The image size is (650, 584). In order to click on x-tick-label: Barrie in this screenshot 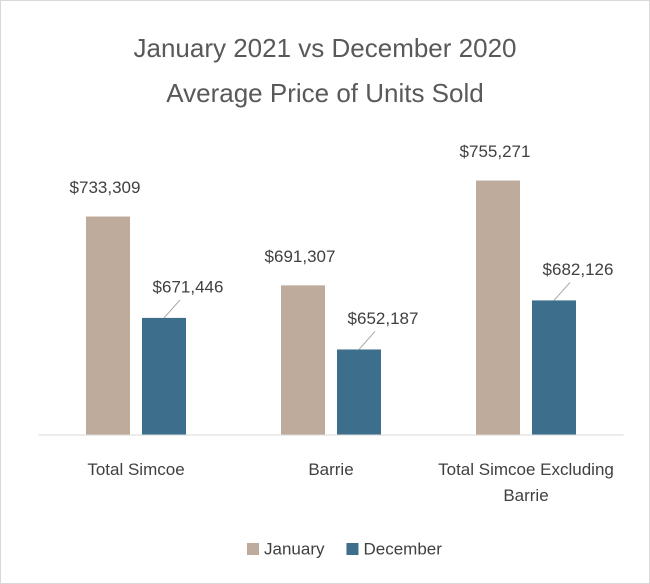, I will do `click(331, 469)`.